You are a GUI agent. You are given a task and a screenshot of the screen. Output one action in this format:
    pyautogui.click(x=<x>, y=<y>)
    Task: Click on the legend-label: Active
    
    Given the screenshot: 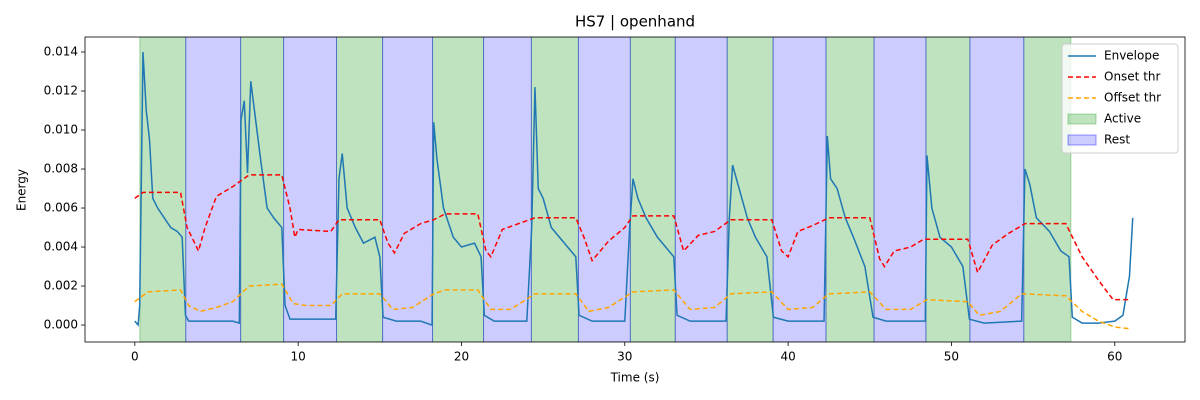 What is the action you would take?
    pyautogui.click(x=1122, y=119)
    